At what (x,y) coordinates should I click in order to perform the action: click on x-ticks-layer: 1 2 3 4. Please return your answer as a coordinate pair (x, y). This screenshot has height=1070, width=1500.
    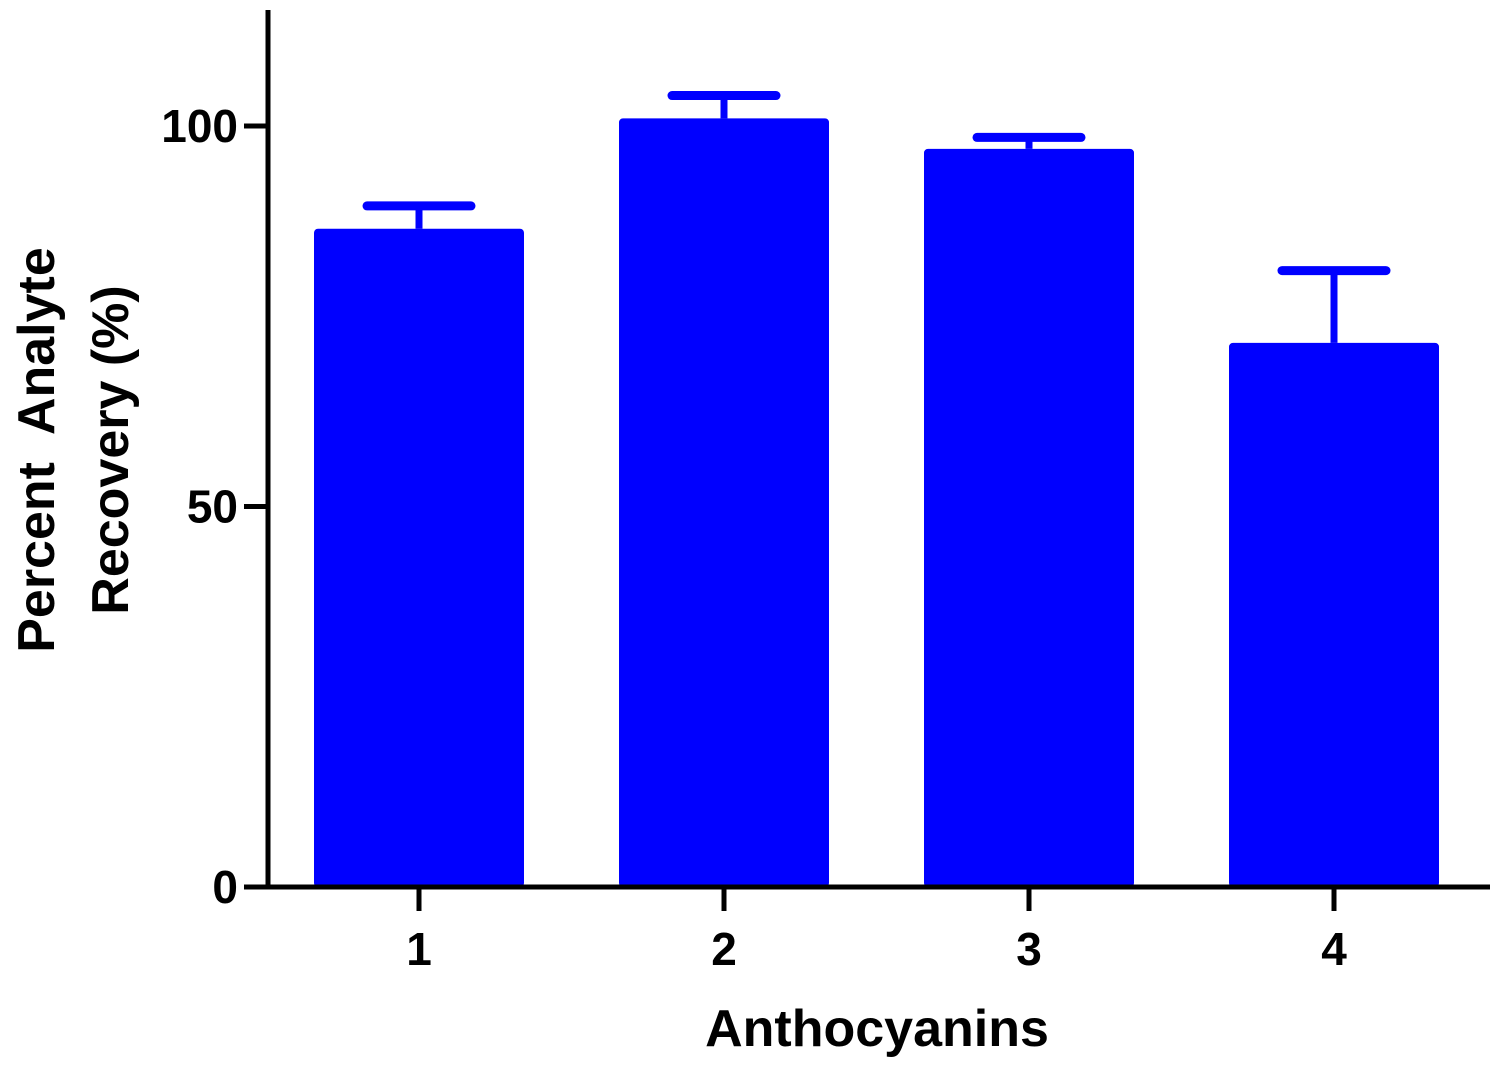
    Looking at the image, I should click on (876, 931).